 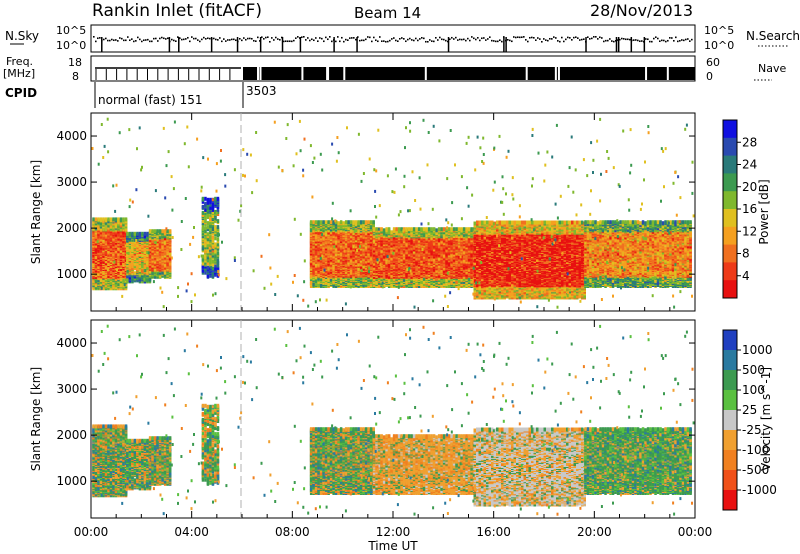 I want to click on cpid-panel: CPID normal (fast) 151 3503, so click(x=141, y=95).